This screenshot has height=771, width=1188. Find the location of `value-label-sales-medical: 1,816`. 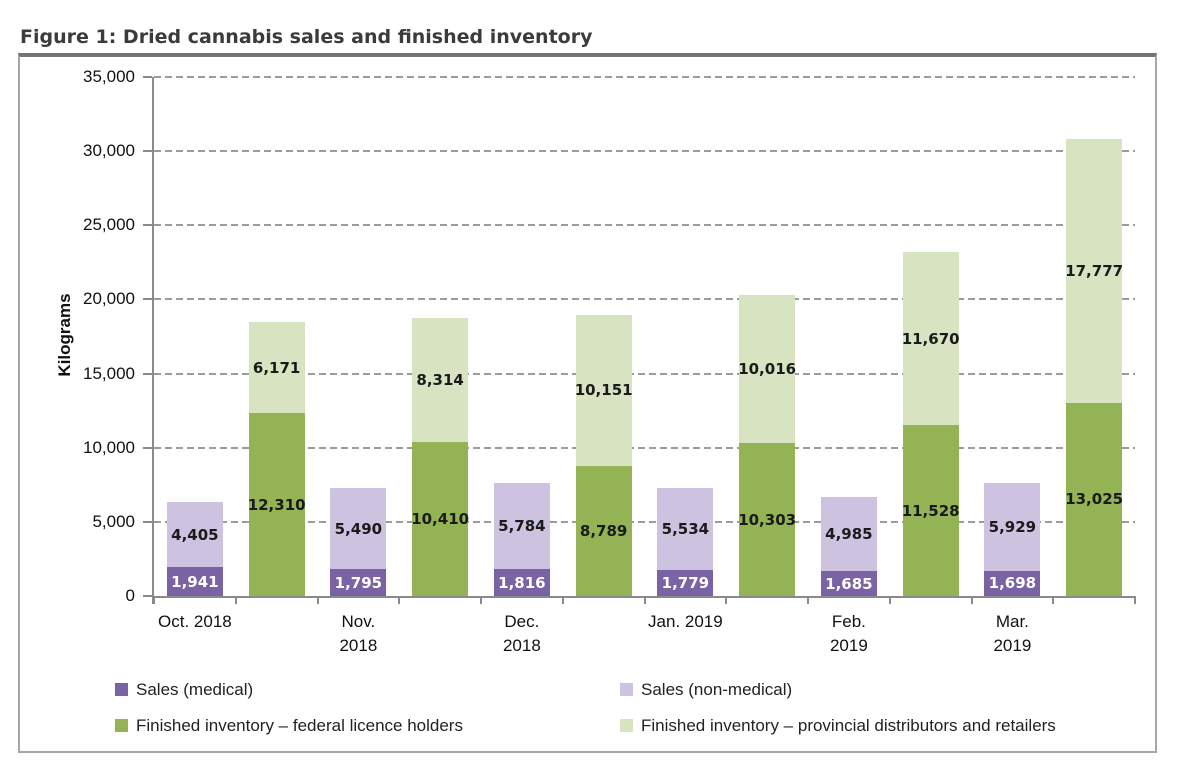

value-label-sales-medical: 1,816 is located at coordinates (522, 582).